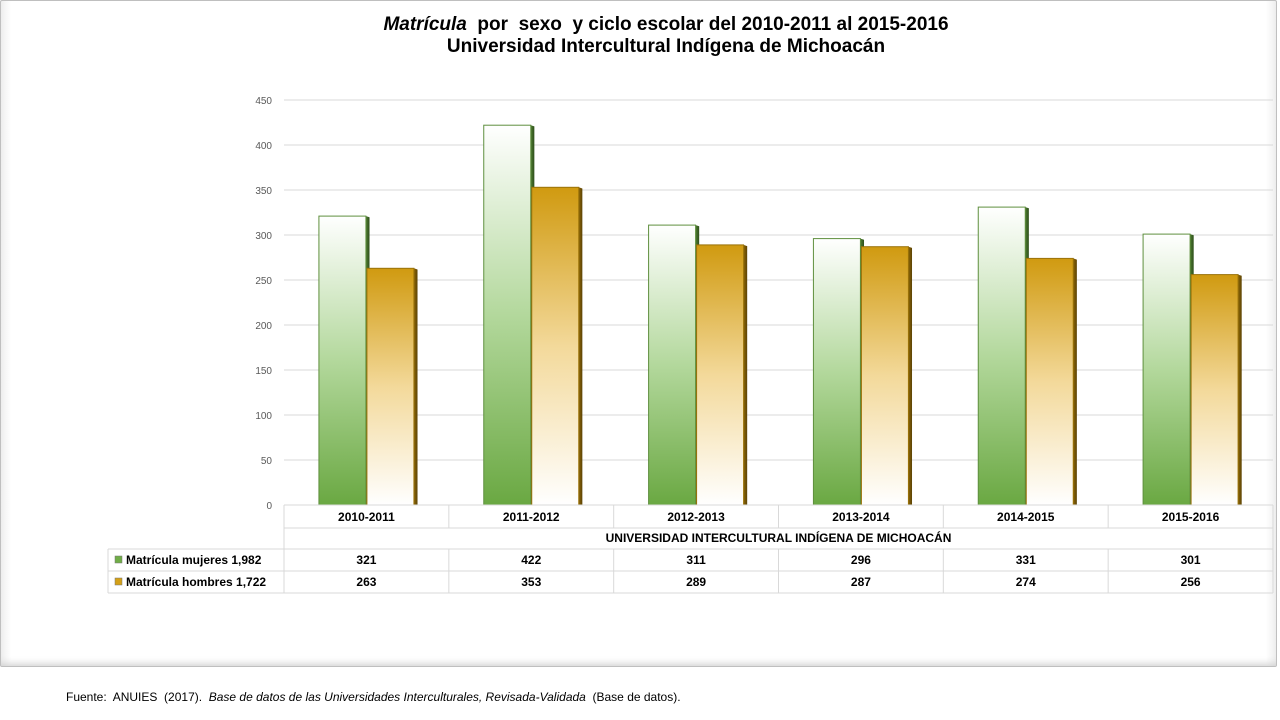 The image size is (1280, 720). What do you see at coordinates (1240, 389) in the screenshot?
I see `bar-side-hombres-2015-2016` at bounding box center [1240, 389].